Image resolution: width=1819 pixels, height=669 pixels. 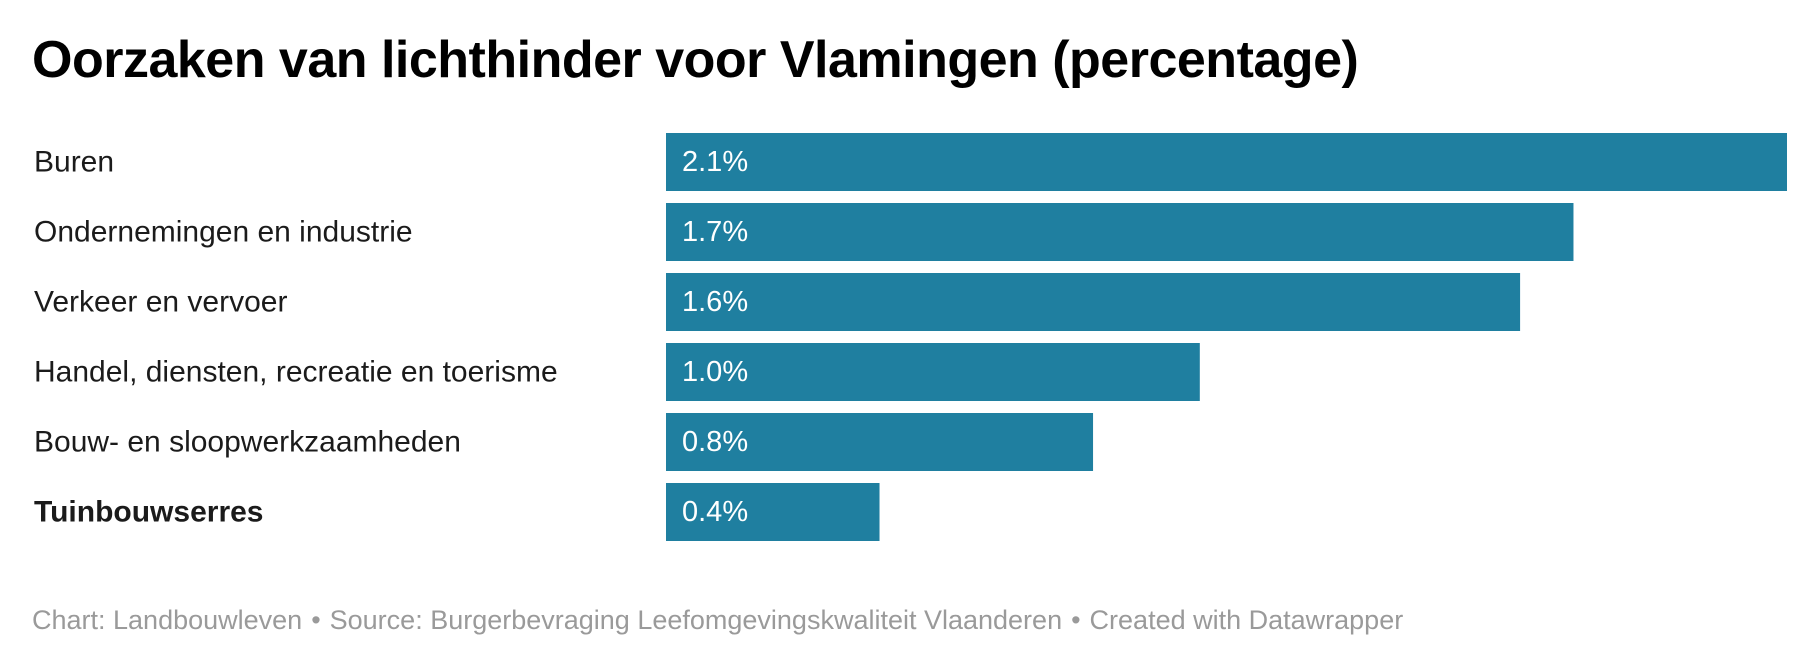 I want to click on footer-chart-credit: Chart: Landbouwleven, so click(x=167, y=620).